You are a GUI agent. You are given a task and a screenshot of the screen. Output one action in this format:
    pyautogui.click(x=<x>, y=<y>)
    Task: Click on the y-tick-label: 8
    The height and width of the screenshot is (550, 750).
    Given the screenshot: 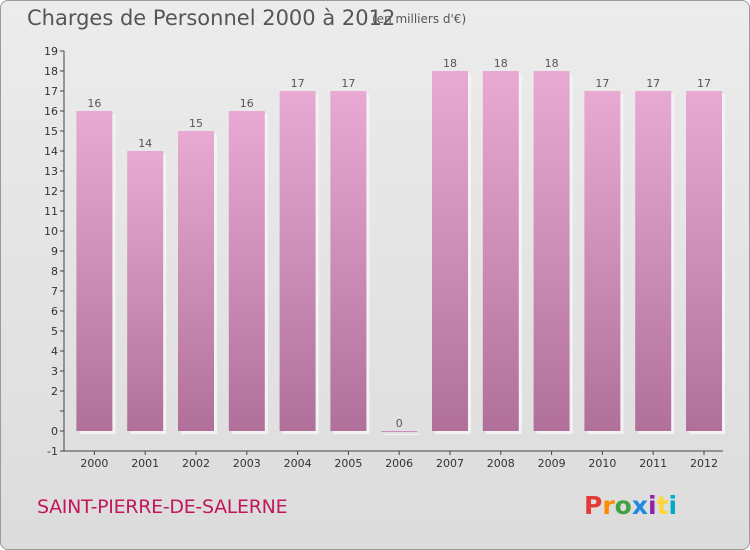 What is the action you would take?
    pyautogui.click(x=54, y=271)
    